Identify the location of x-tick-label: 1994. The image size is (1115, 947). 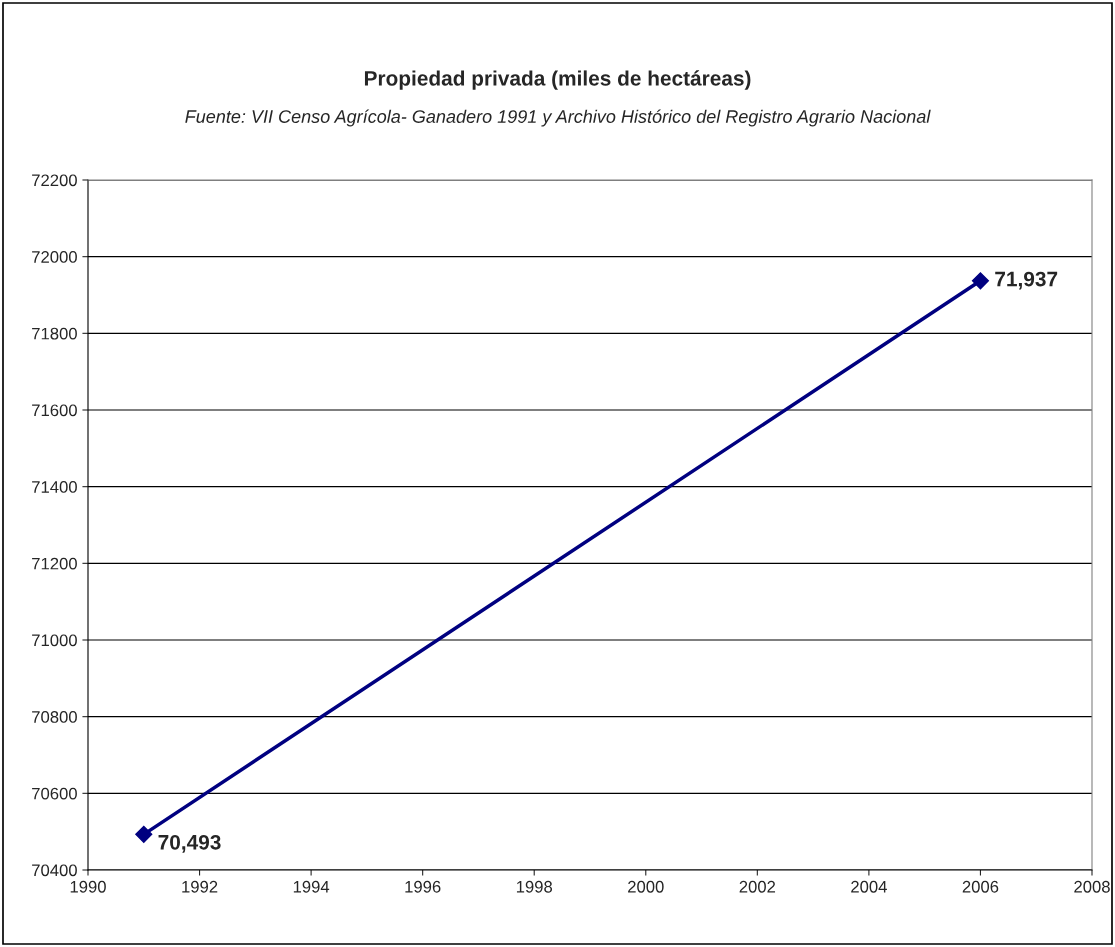
(311, 886).